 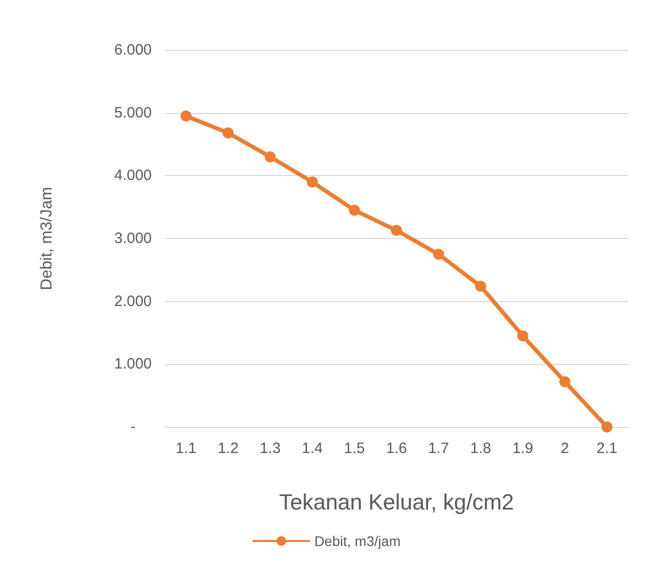 I want to click on x-tick-label: 1.2, so click(x=228, y=448).